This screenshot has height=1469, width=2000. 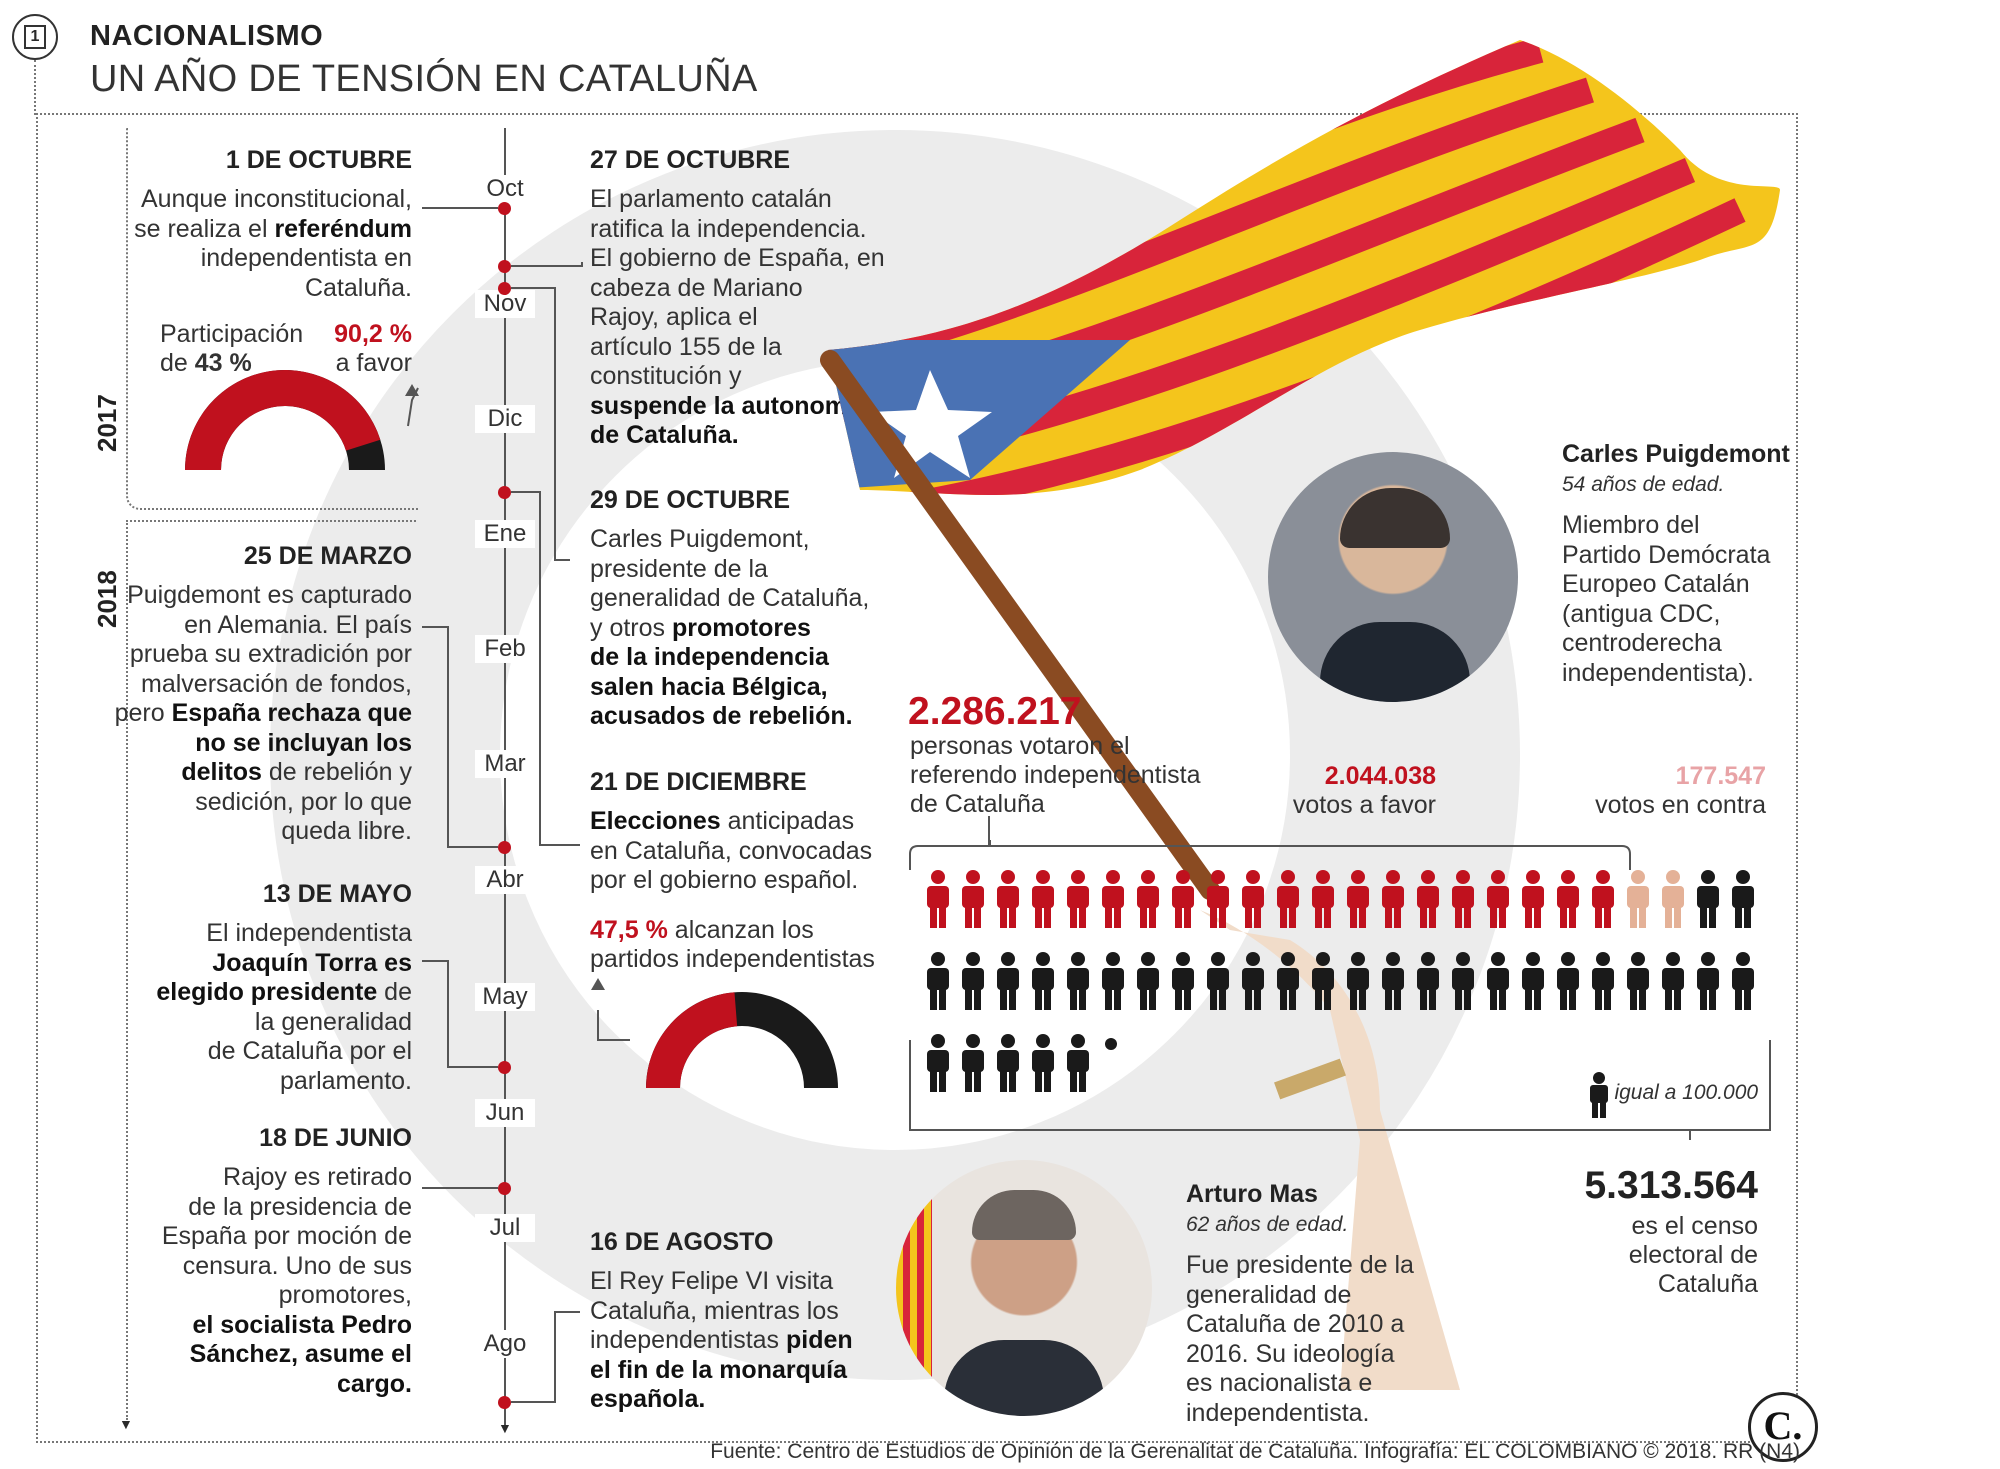 What do you see at coordinates (284, 992) in the screenshot?
I see `text-line: elegido presidente de` at bounding box center [284, 992].